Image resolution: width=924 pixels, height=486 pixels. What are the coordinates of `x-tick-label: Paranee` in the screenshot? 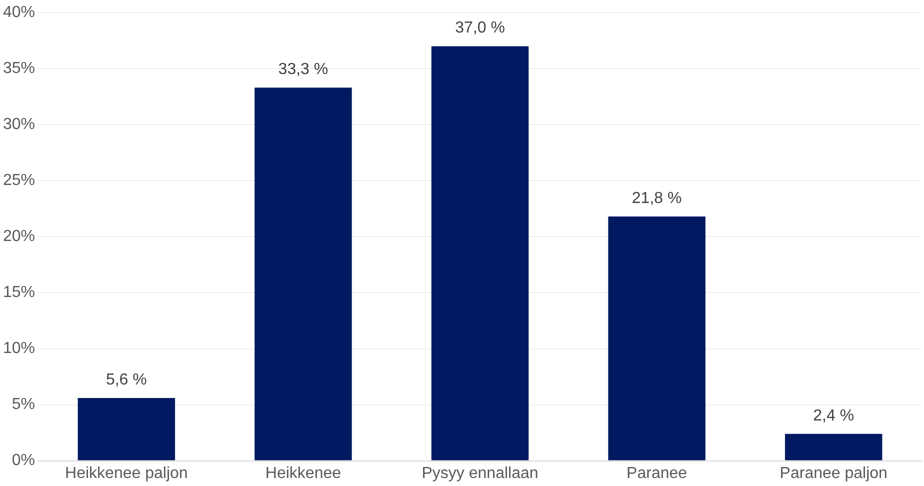 It's located at (657, 473).